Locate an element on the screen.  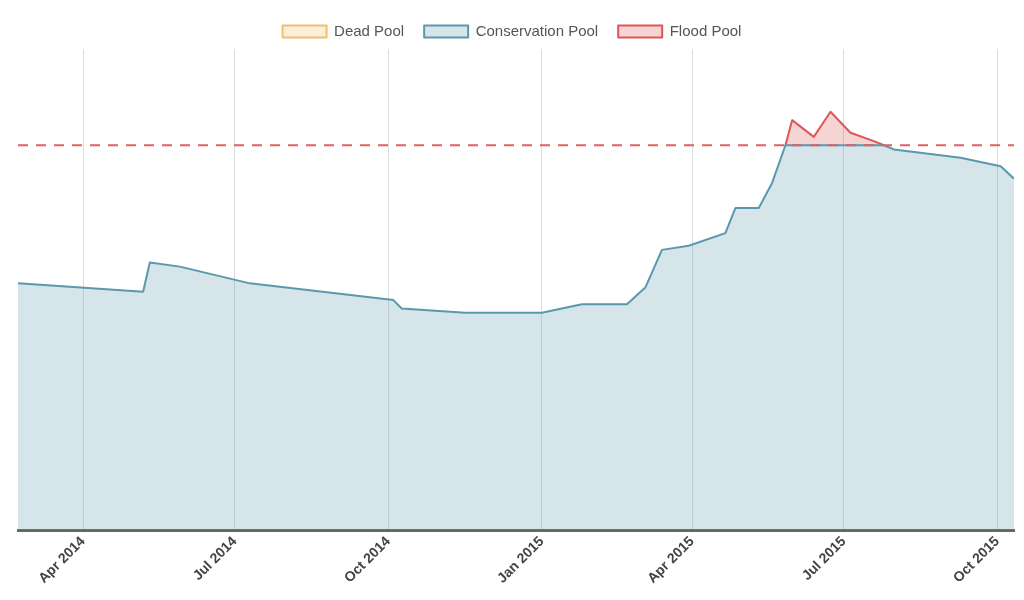
legend-label: Flood Pool is located at coordinates (705, 30).